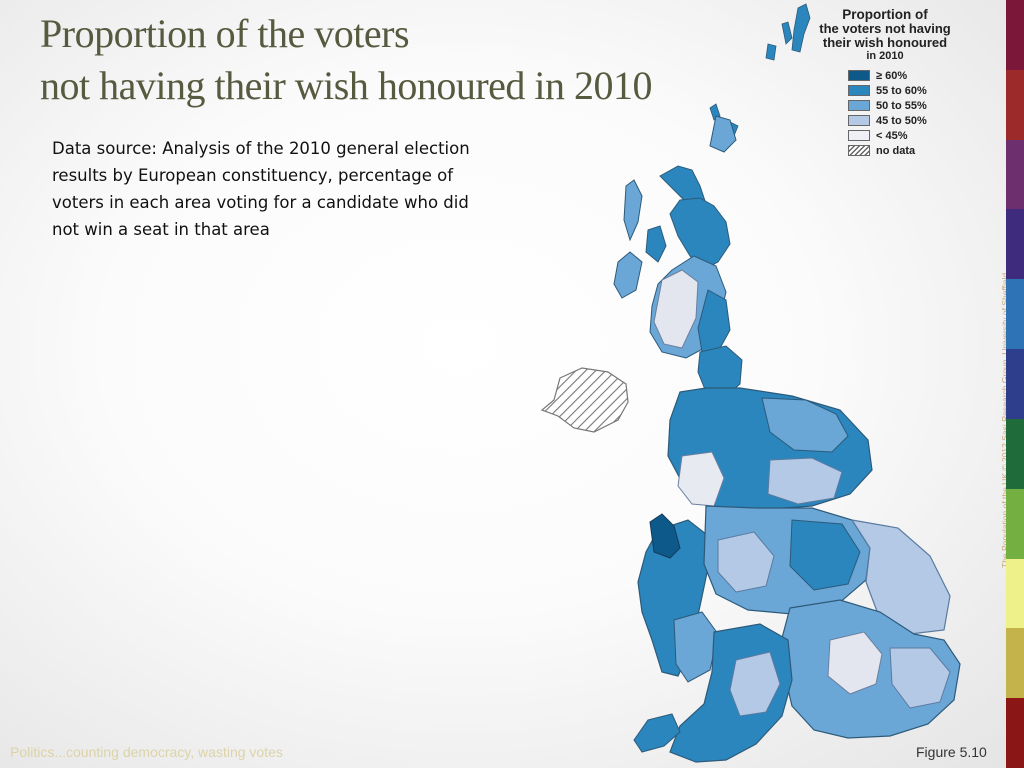  Describe the element at coordinates (665, 536) in the screenshot. I see `north-wales-dark` at that location.